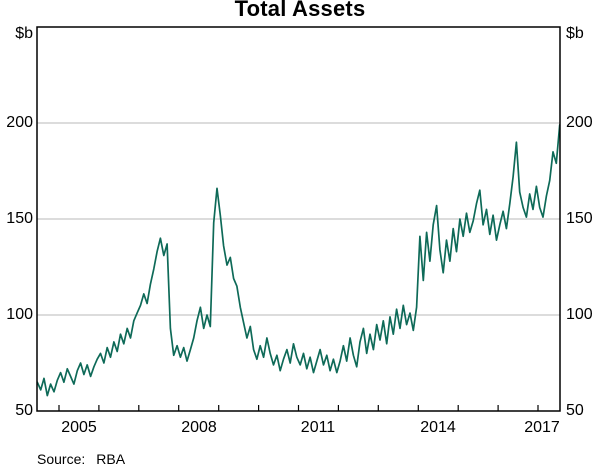 The image size is (600, 473). What do you see at coordinates (300, 10) in the screenshot?
I see `chart-title: Total Assets` at bounding box center [300, 10].